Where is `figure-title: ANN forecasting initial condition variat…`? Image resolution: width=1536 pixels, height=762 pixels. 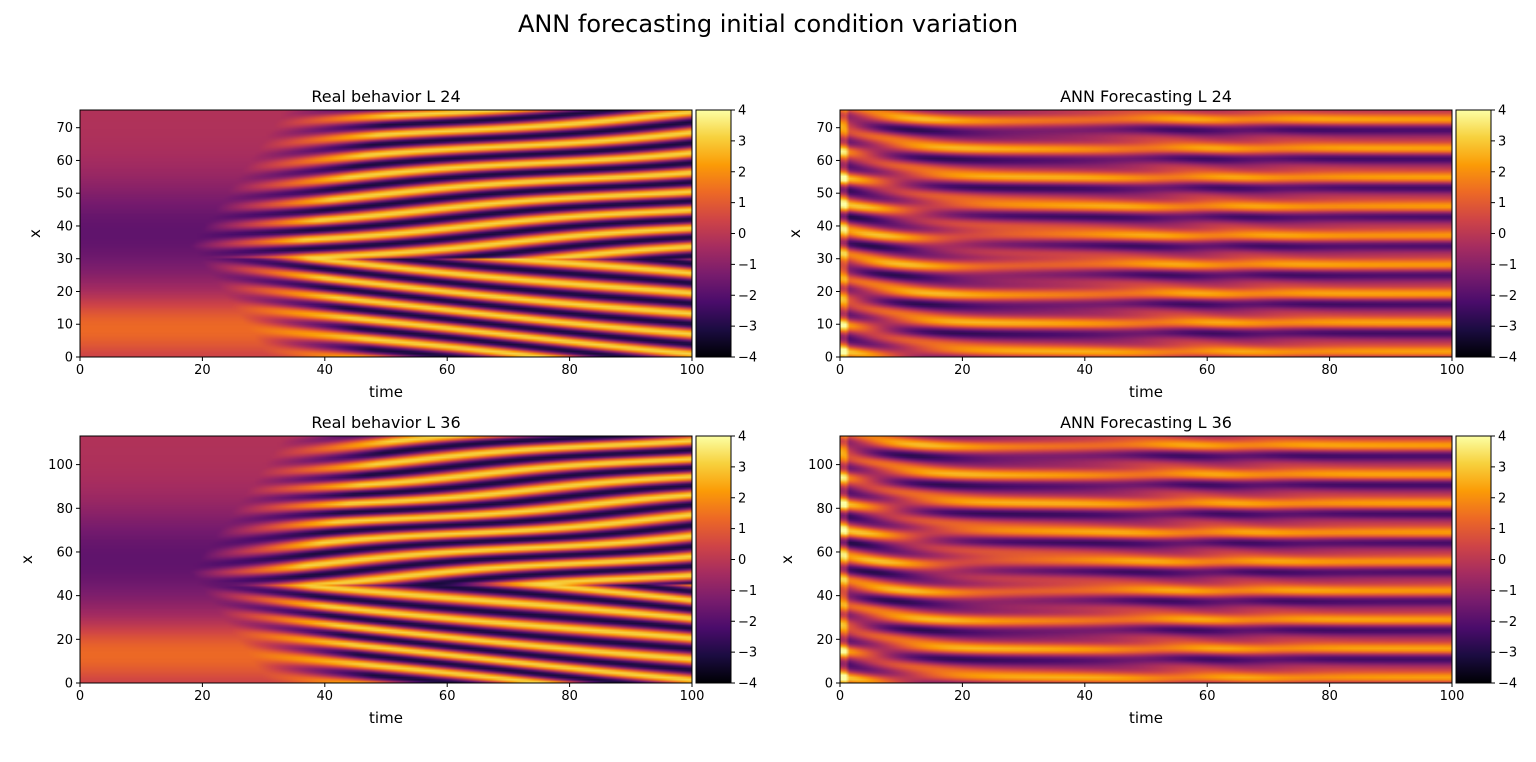 figure-title: ANN forecasting initial condition variat… is located at coordinates (768, 24).